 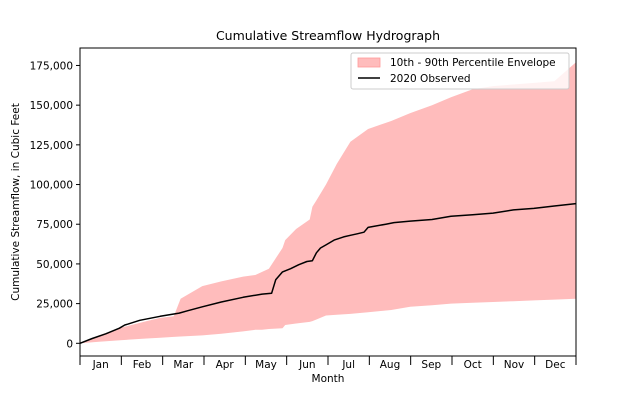 I want to click on chart-title: Cumulative Streamflow Hydrograph, so click(x=328, y=35).